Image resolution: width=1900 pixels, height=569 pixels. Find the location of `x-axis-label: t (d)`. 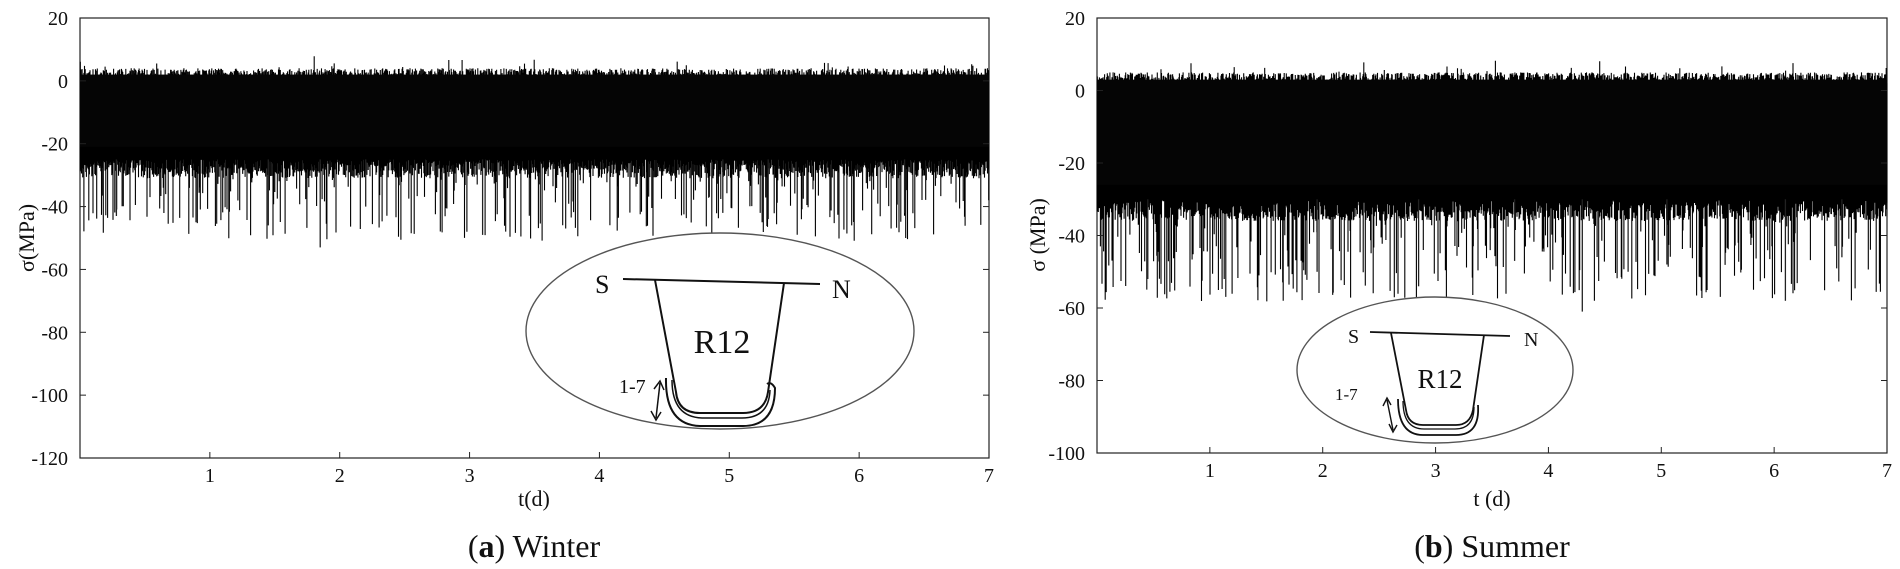

x-axis-label: t (d) is located at coordinates (1491, 498).